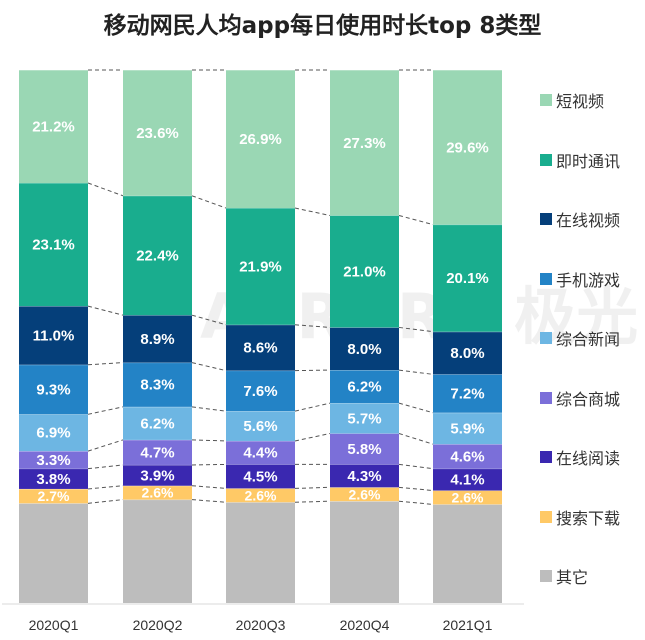 The height and width of the screenshot is (640, 645). What do you see at coordinates (564, 576) in the screenshot?
I see `legend-item: 其它` at bounding box center [564, 576].